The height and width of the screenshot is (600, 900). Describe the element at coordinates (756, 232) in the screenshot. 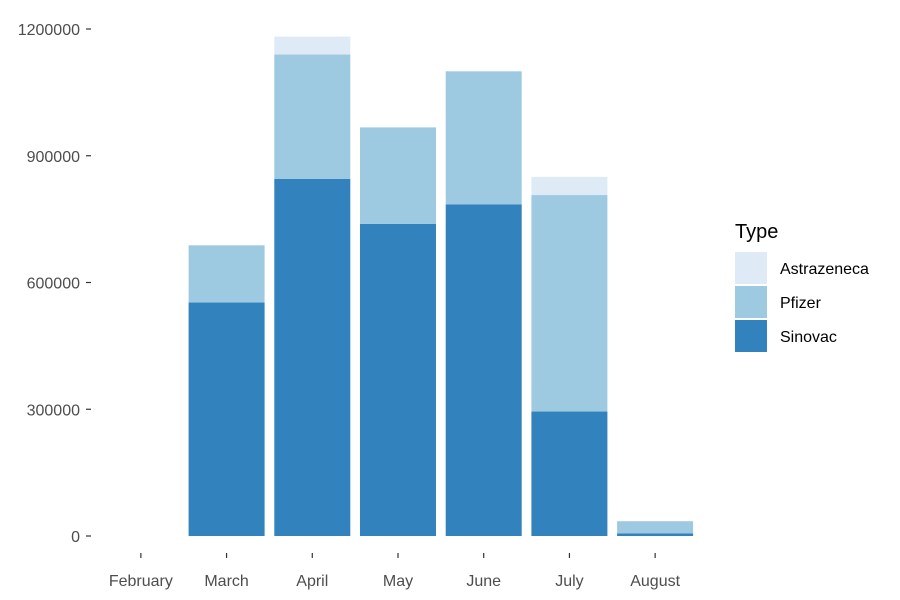

I see `legend-title: Type` at that location.